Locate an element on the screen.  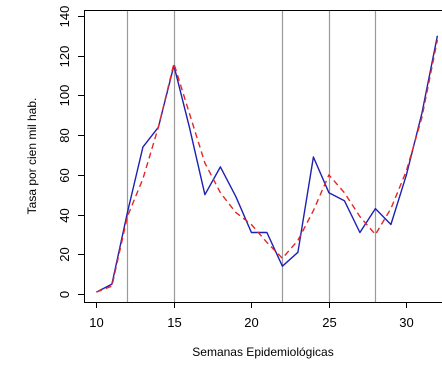
x-axis: 10 15 20 25 30 is located at coordinates (251, 316).